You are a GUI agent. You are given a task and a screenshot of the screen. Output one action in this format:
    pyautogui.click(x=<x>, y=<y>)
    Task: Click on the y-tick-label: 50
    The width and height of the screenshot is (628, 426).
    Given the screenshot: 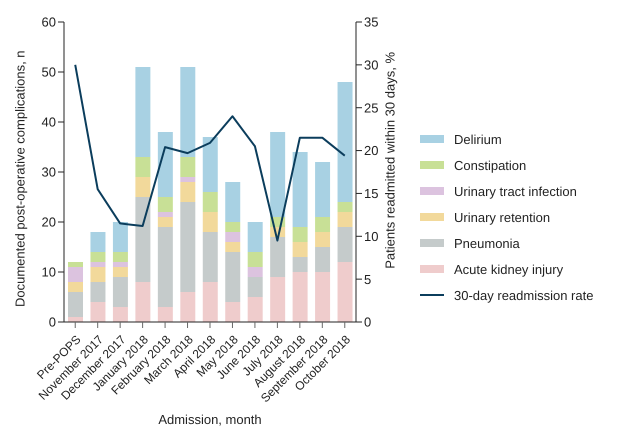 What is the action you would take?
    pyautogui.click(x=49, y=72)
    